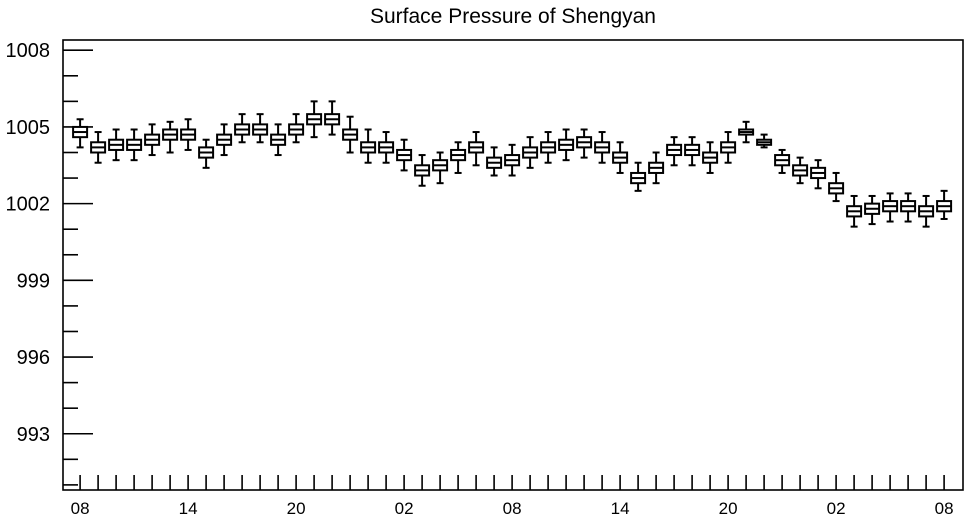  What do you see at coordinates (513, 16) in the screenshot?
I see `chart-title: Surface Pressure of Shengyan` at bounding box center [513, 16].